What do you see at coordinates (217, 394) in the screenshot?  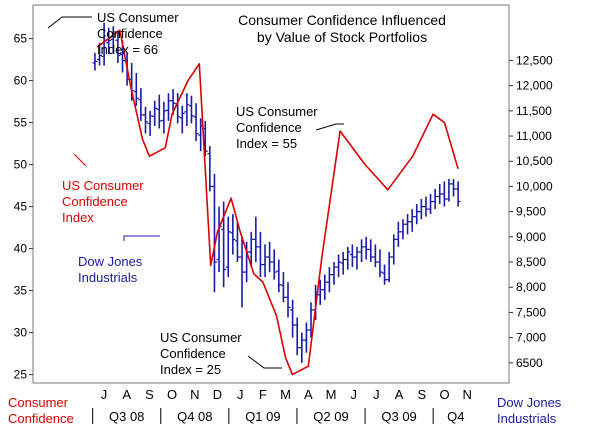 I see `month-label-5: D` at bounding box center [217, 394].